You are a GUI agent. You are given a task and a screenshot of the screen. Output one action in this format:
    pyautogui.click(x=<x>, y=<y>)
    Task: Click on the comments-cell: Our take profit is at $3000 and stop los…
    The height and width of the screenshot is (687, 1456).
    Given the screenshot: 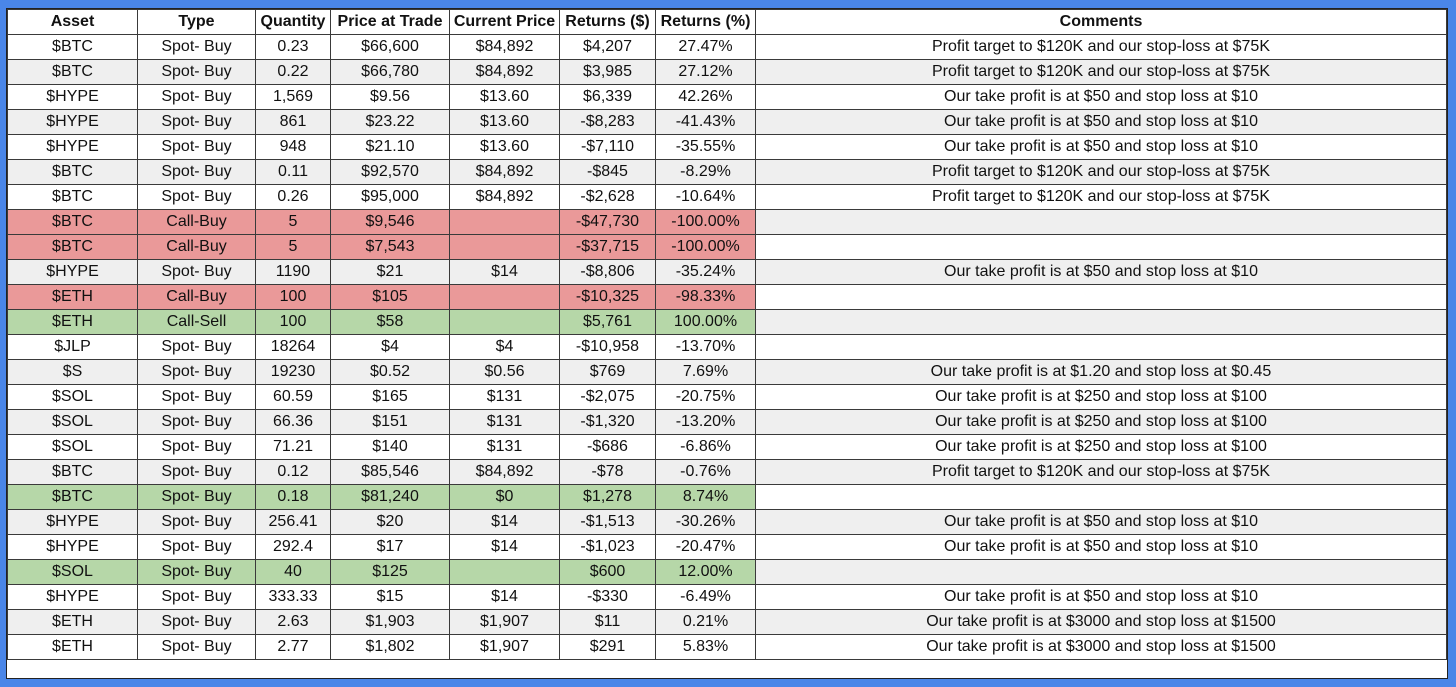 What is the action you would take?
    pyautogui.click(x=1101, y=622)
    